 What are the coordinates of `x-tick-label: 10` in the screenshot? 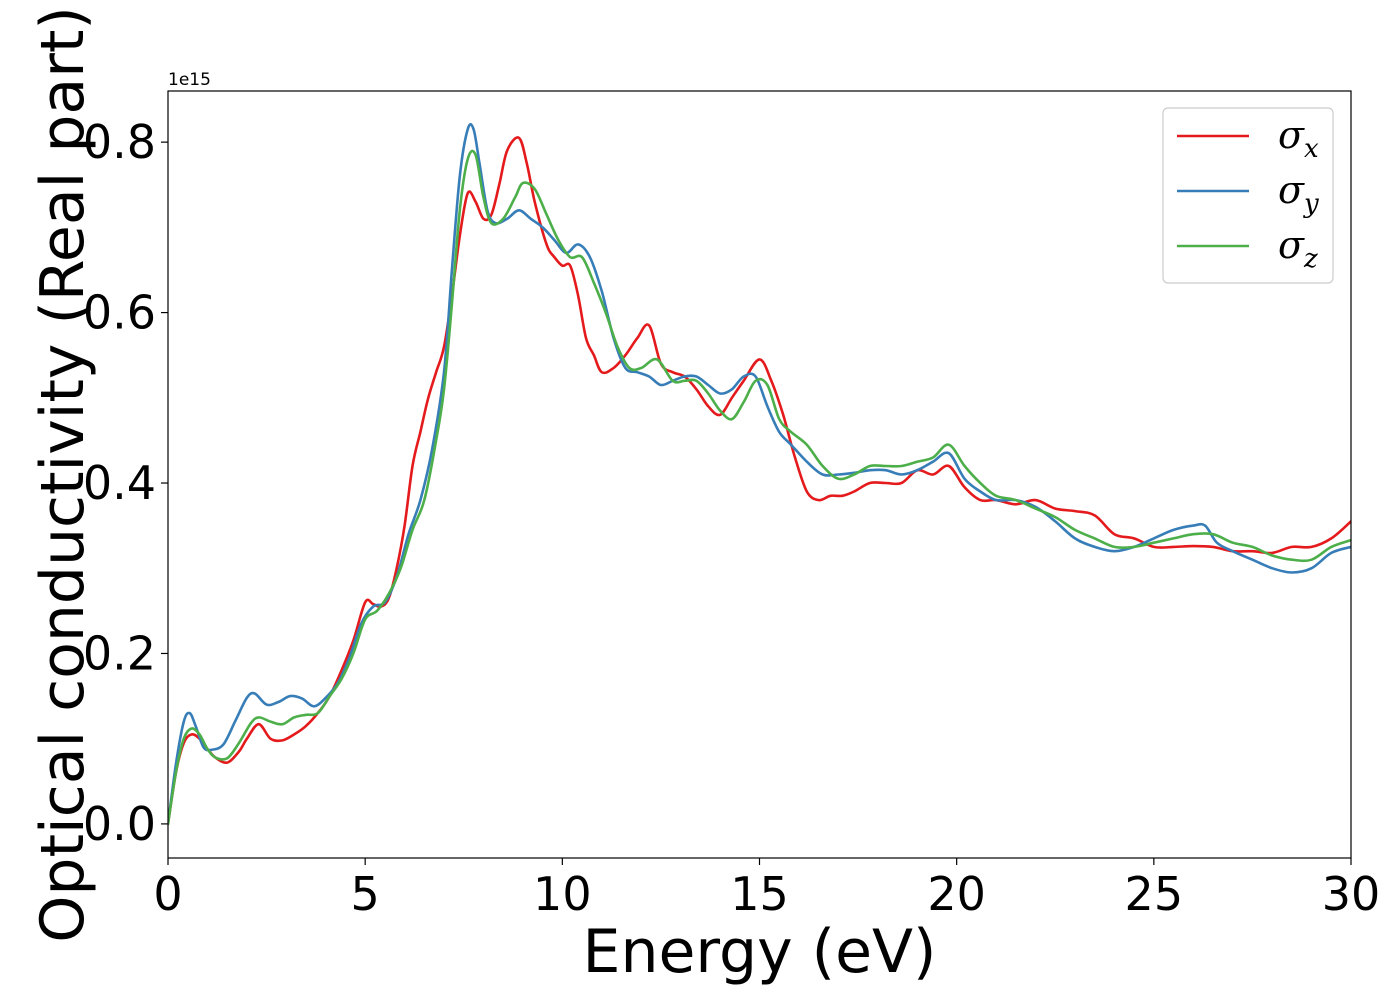 It's located at (562, 894).